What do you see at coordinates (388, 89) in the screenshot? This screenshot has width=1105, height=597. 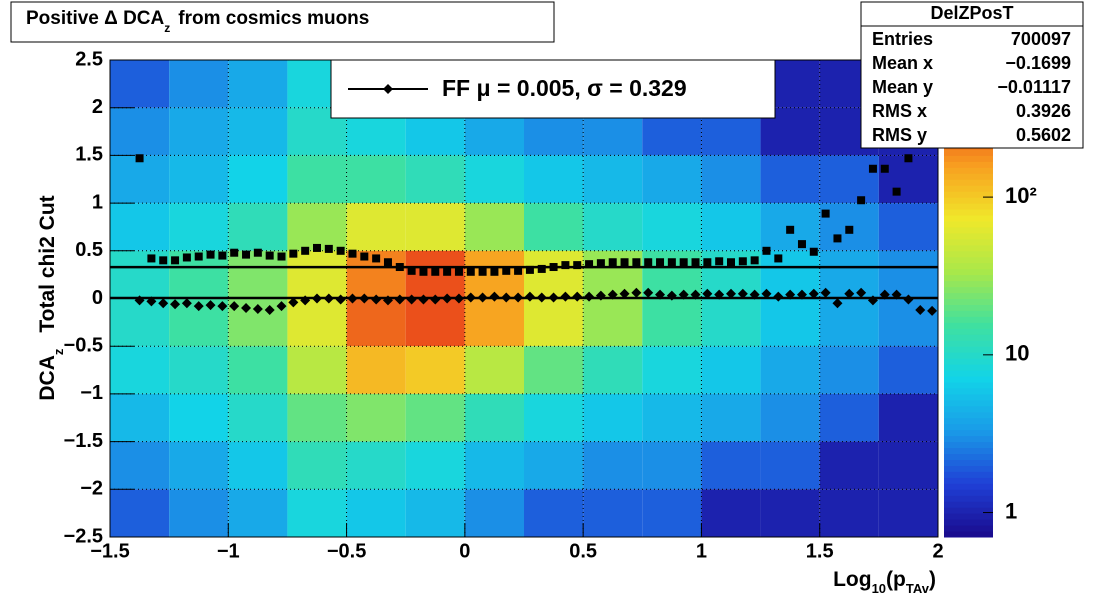 I see `legend-marker` at bounding box center [388, 89].